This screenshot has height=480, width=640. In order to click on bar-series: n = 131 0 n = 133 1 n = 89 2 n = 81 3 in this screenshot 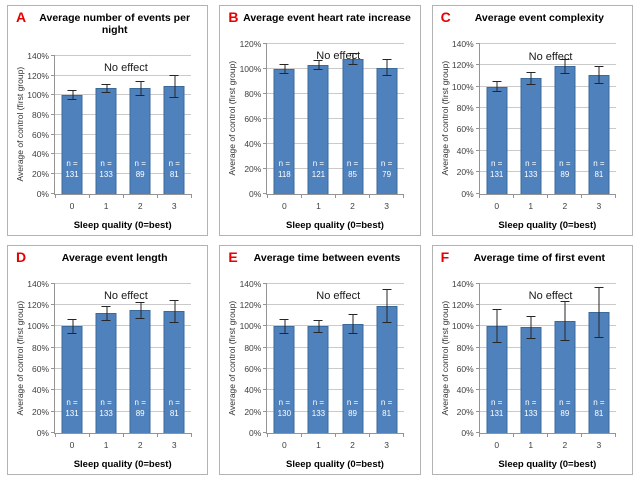, I will do `click(548, 127)`.